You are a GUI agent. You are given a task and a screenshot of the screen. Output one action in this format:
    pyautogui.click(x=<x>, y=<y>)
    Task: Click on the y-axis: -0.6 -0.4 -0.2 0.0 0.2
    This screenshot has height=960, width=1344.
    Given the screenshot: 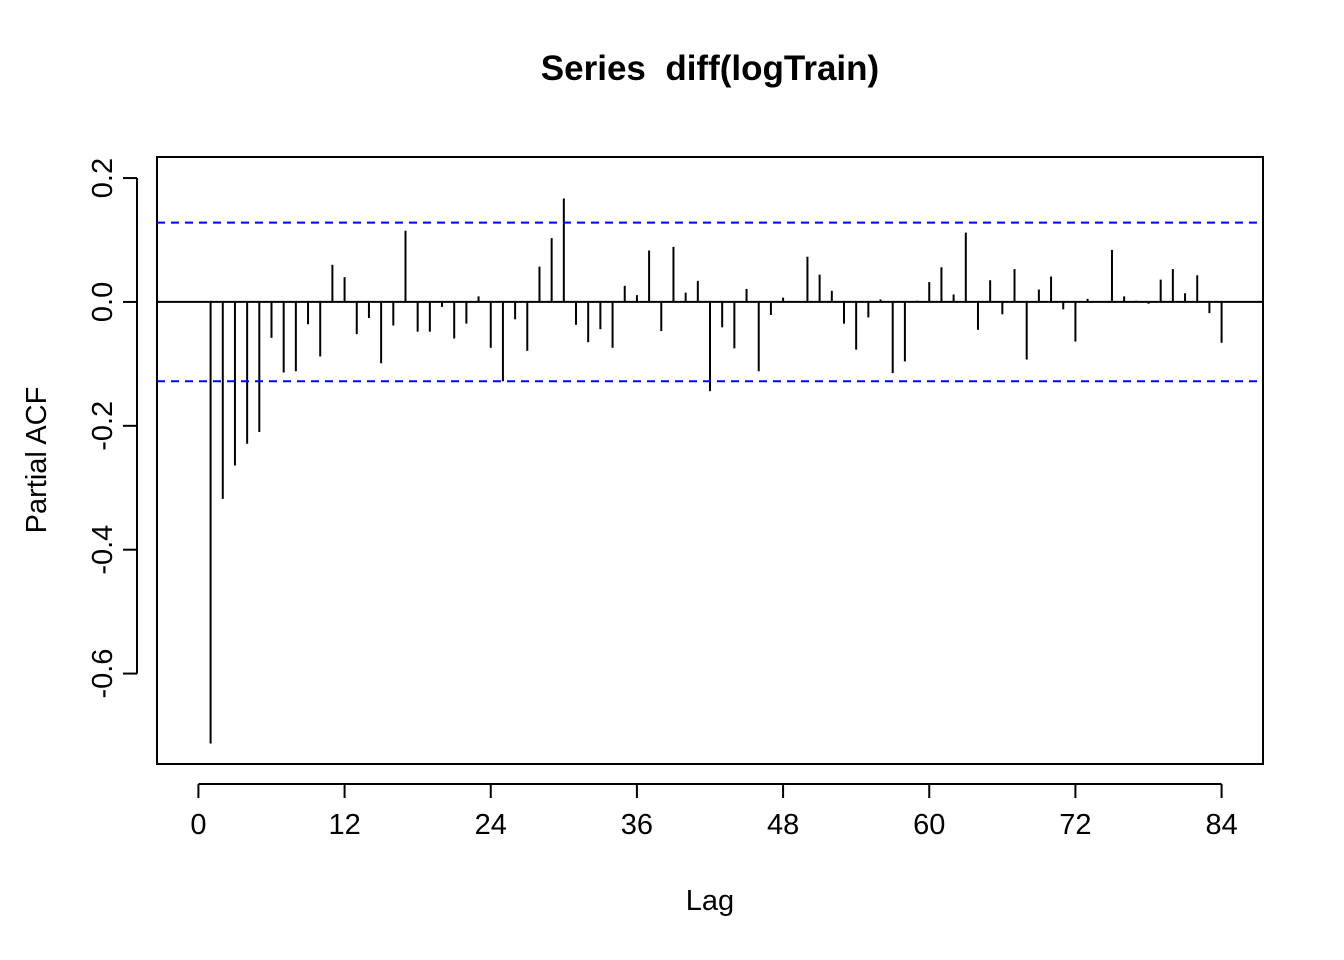 What is the action you would take?
    pyautogui.click(x=112, y=428)
    